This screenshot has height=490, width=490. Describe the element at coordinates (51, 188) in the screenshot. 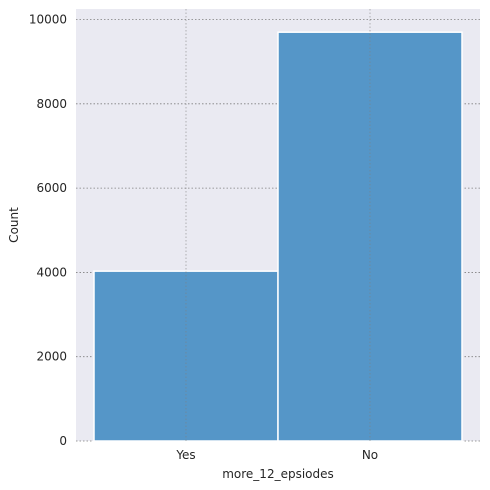

I see `y-tick-label: 6000` at that location.